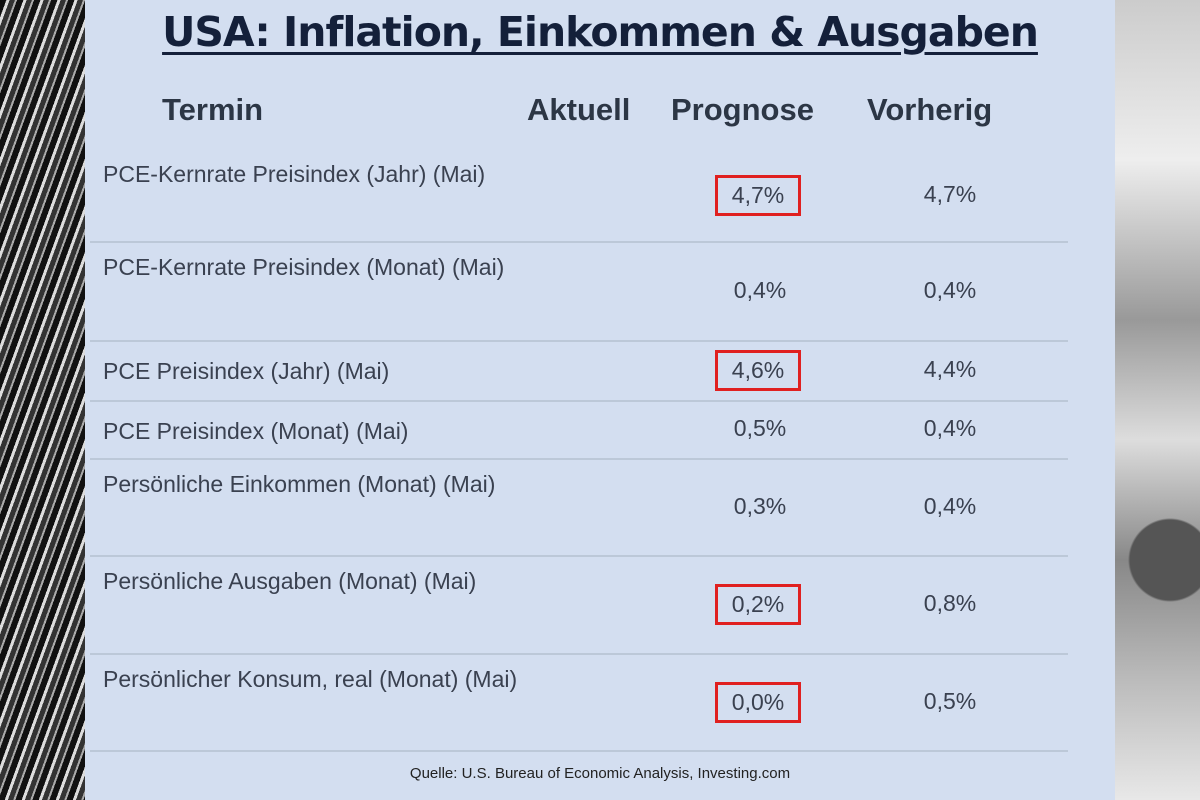  Describe the element at coordinates (256, 431) in the screenshot. I see `row-termin: PCE Preisindex (Monat) (Mai)` at that location.